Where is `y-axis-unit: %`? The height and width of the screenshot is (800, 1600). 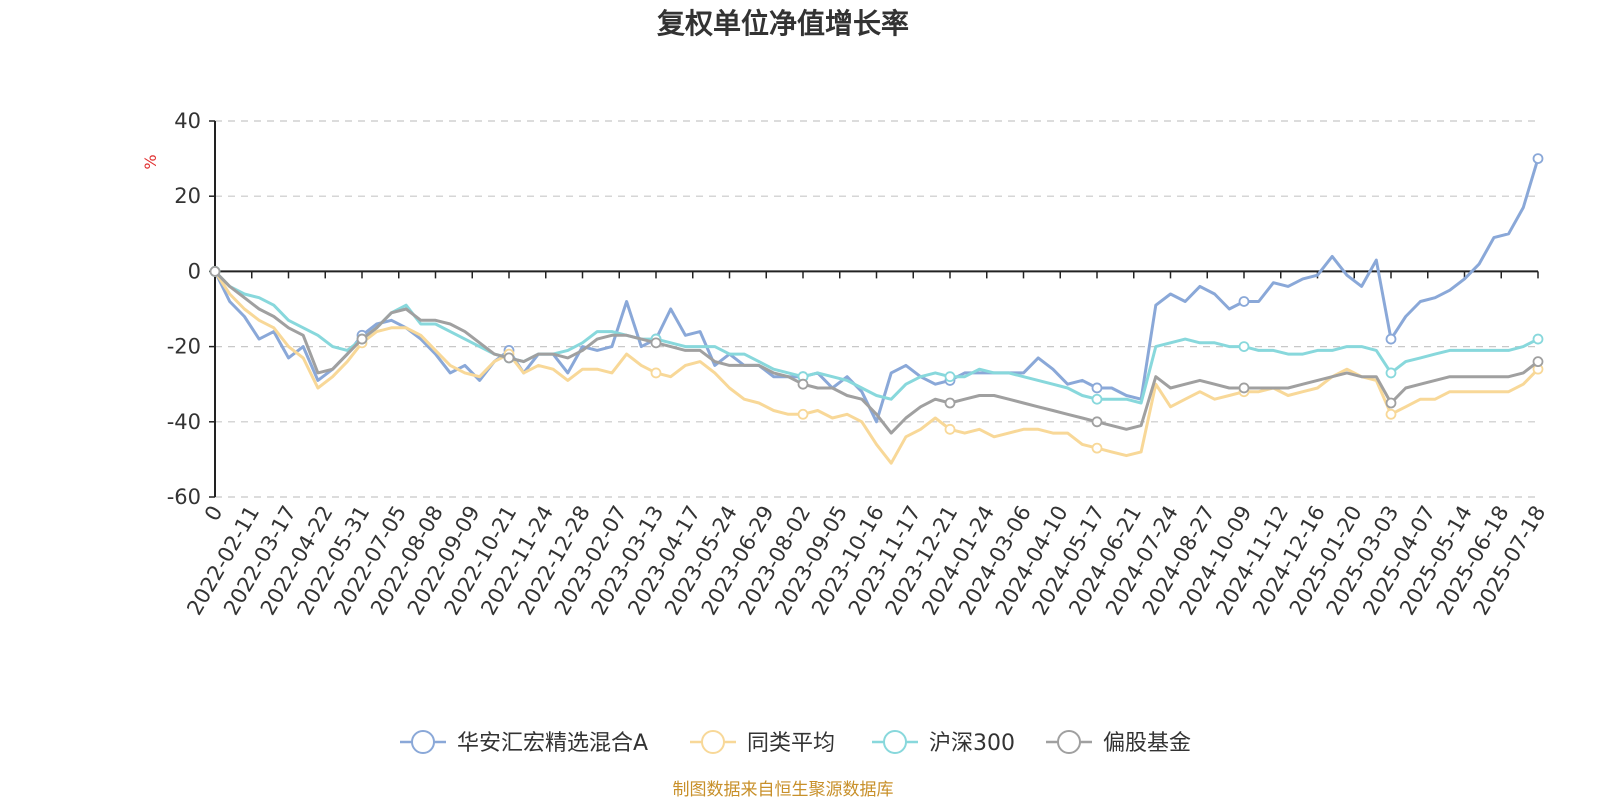
y-axis-unit: % is located at coordinates (150, 161).